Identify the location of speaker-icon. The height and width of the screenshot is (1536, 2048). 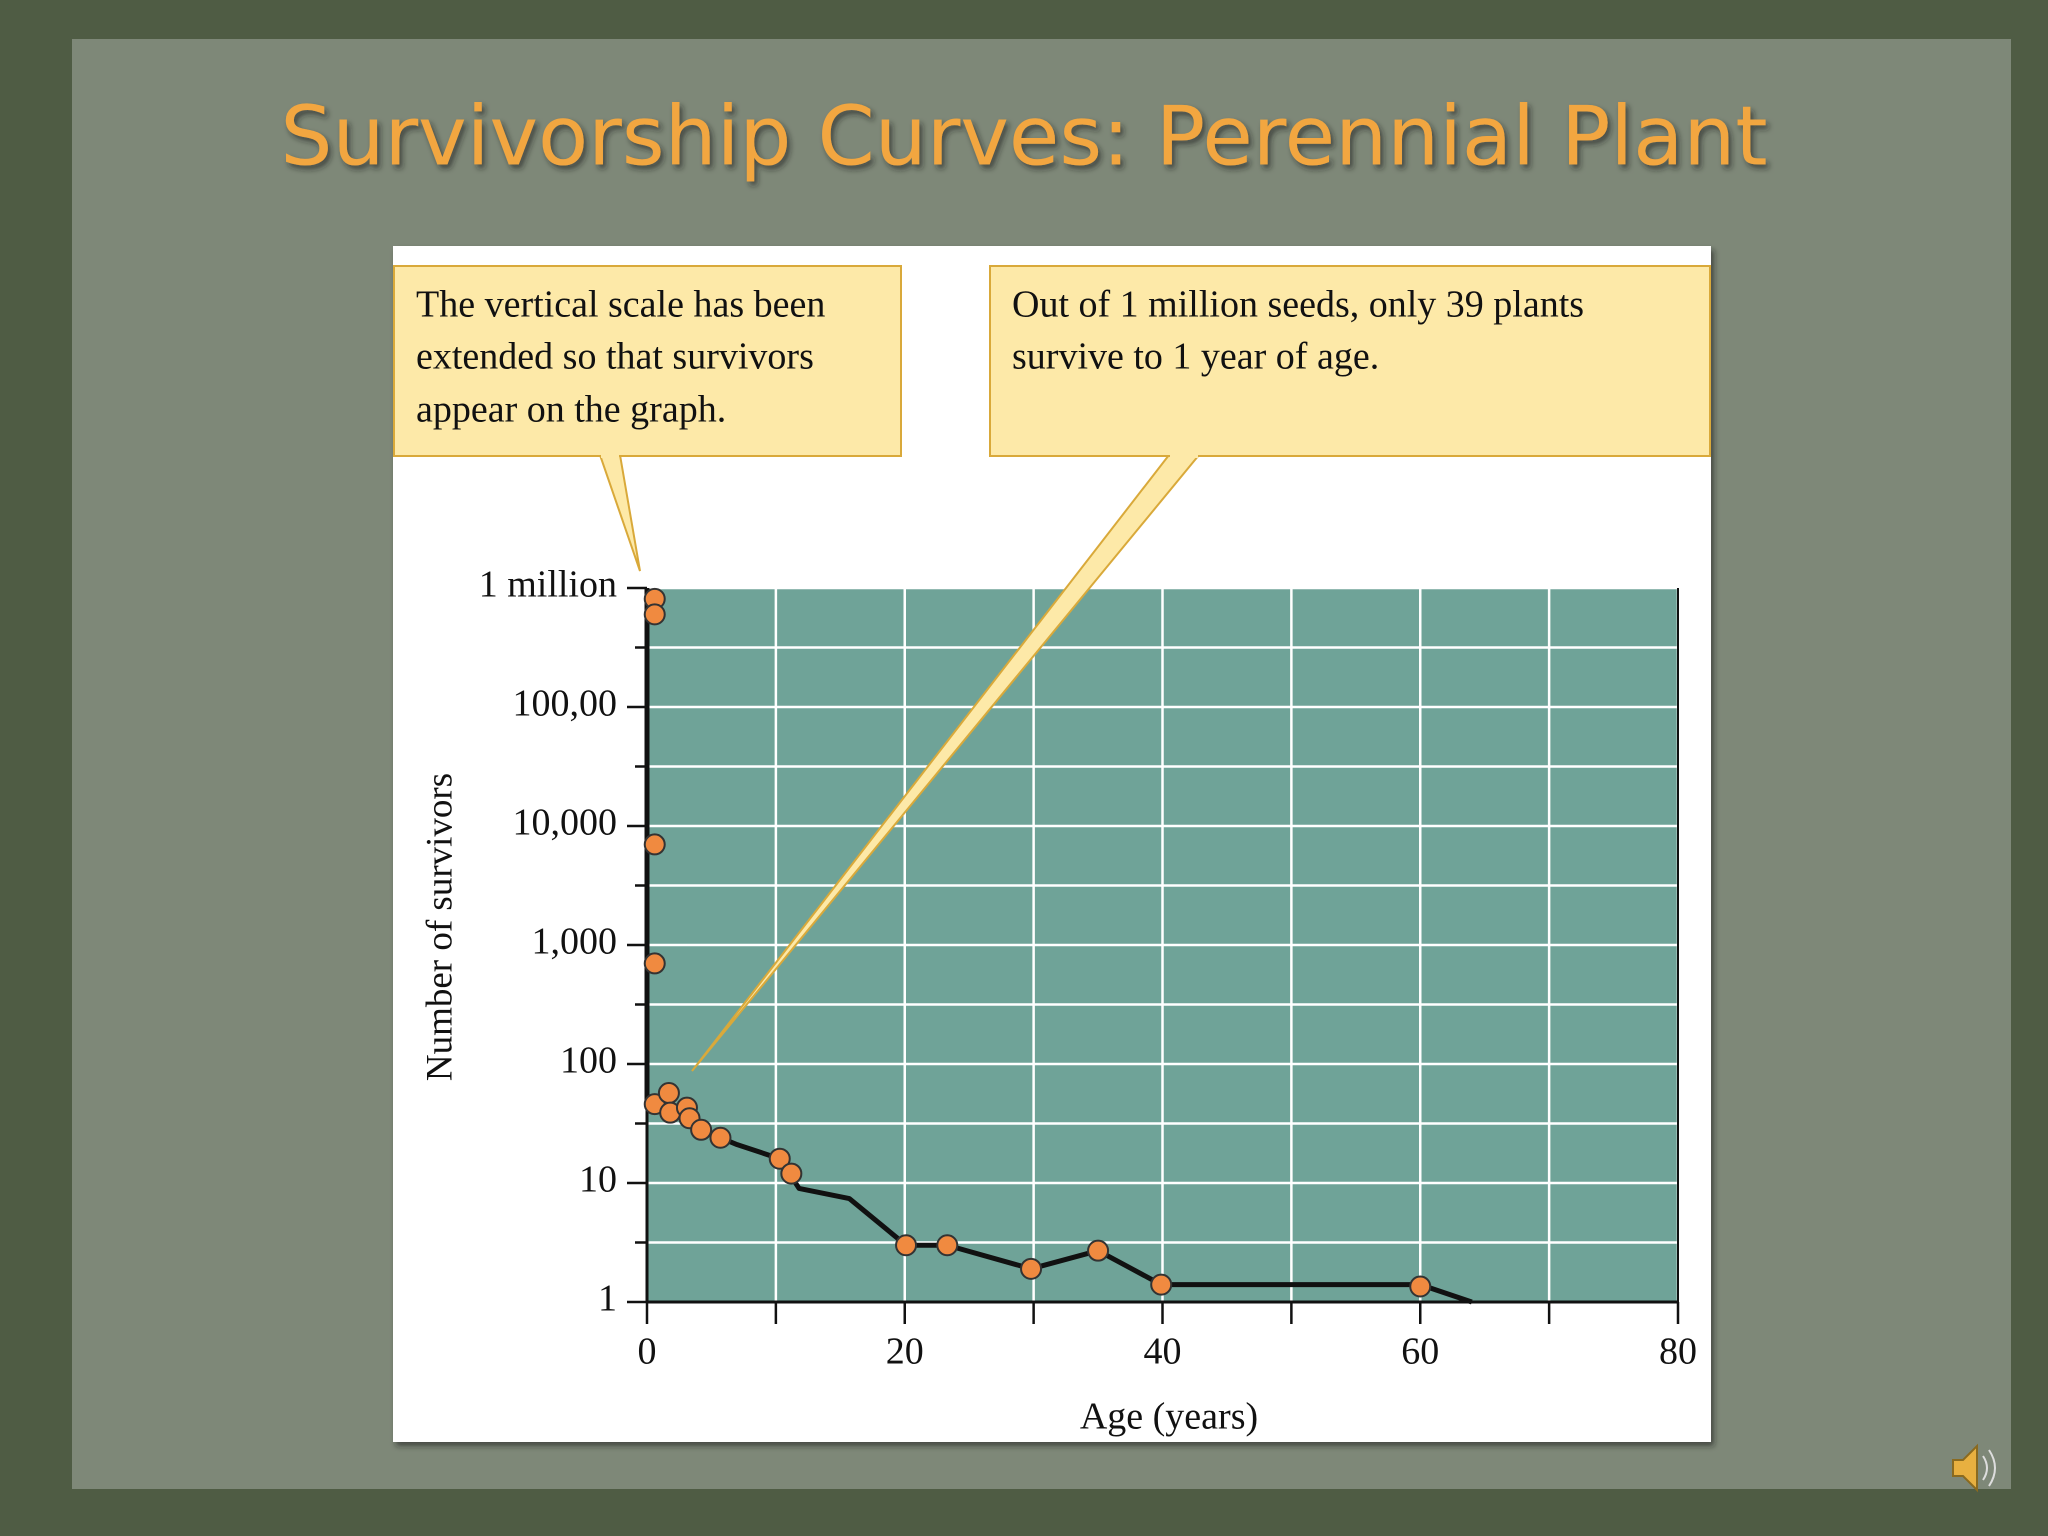
(1974, 1468).